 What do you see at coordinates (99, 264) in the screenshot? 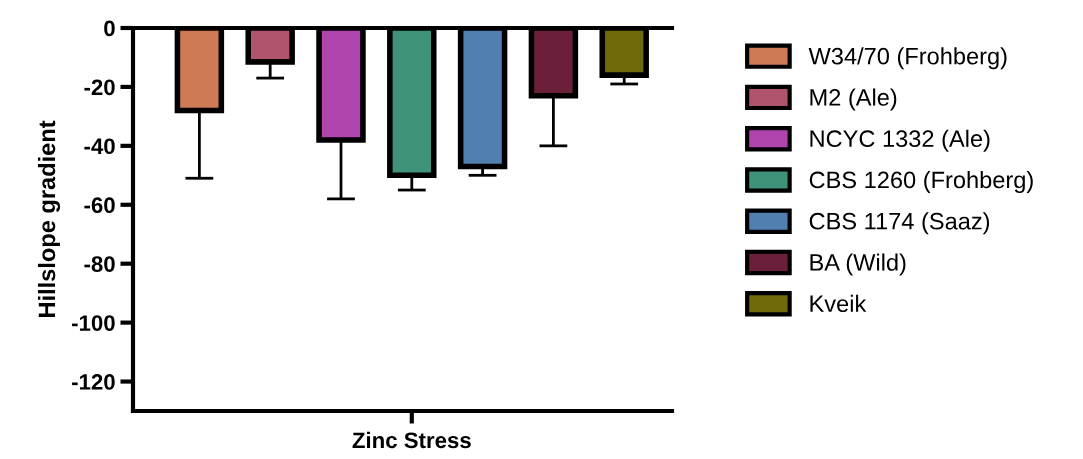
I see `y-tick-label: -80` at bounding box center [99, 264].